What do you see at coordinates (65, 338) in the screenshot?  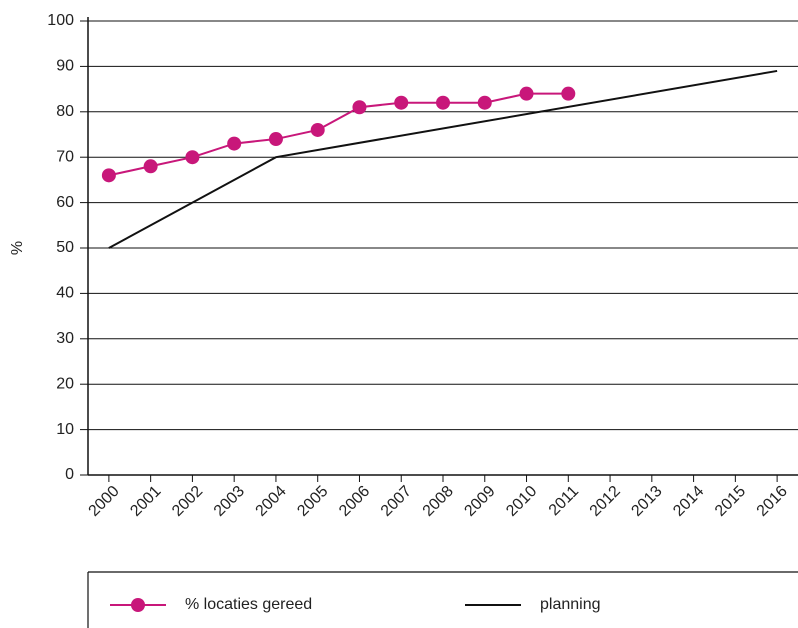 I see `y-tick-label: 30` at bounding box center [65, 338].